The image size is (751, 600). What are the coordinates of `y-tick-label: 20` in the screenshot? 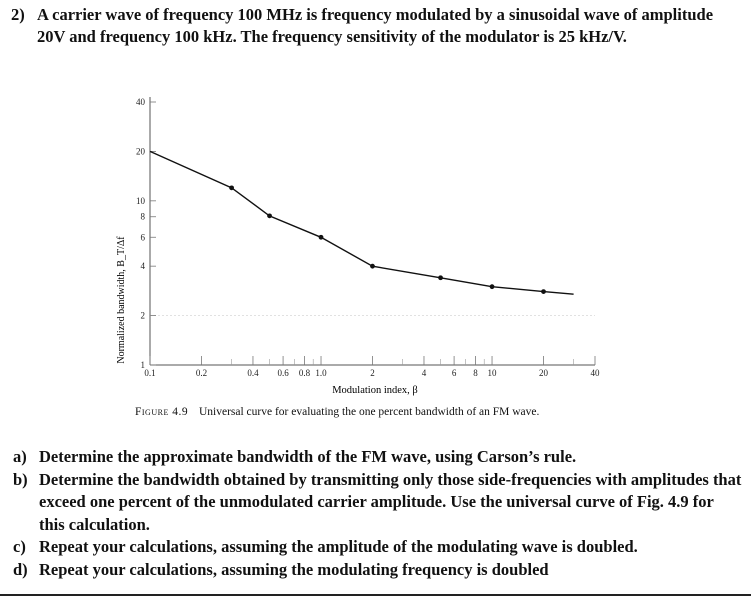 It's located at (141, 151).